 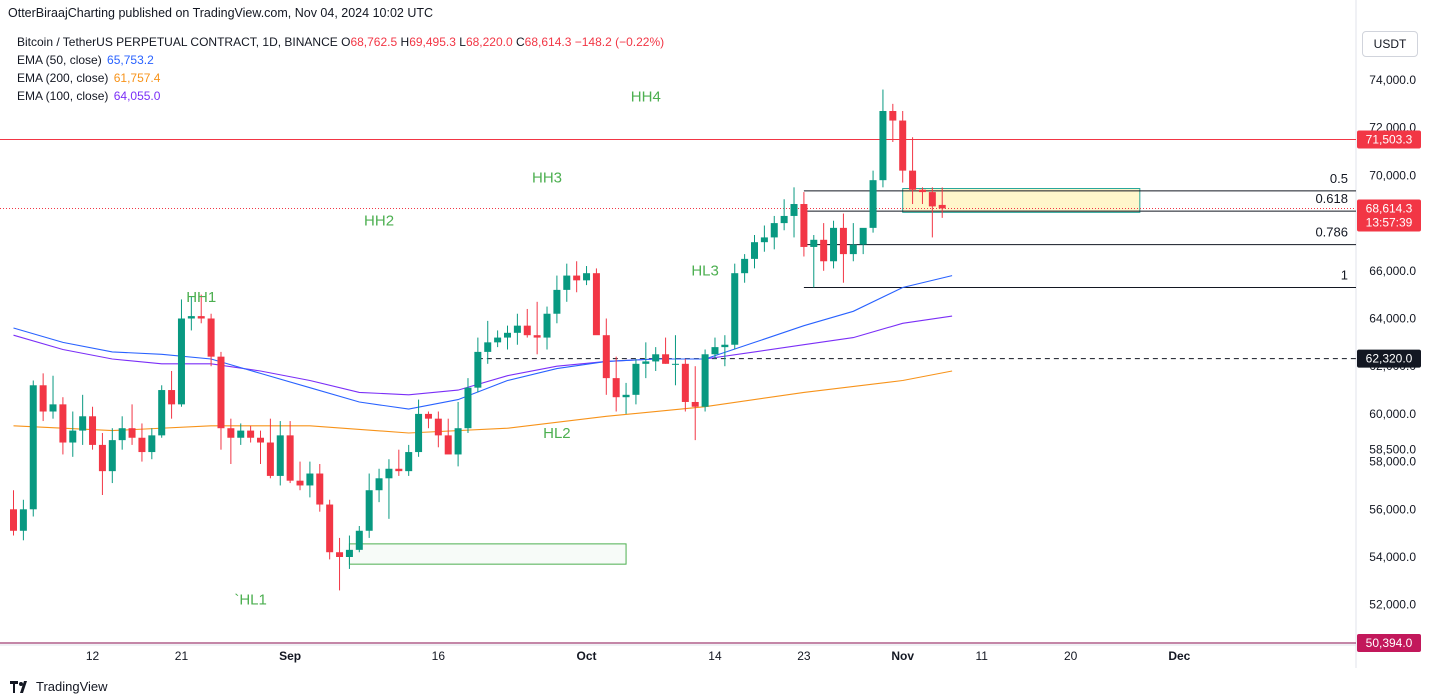 What do you see at coordinates (487, 554) in the screenshot?
I see `green-demand-zone` at bounding box center [487, 554].